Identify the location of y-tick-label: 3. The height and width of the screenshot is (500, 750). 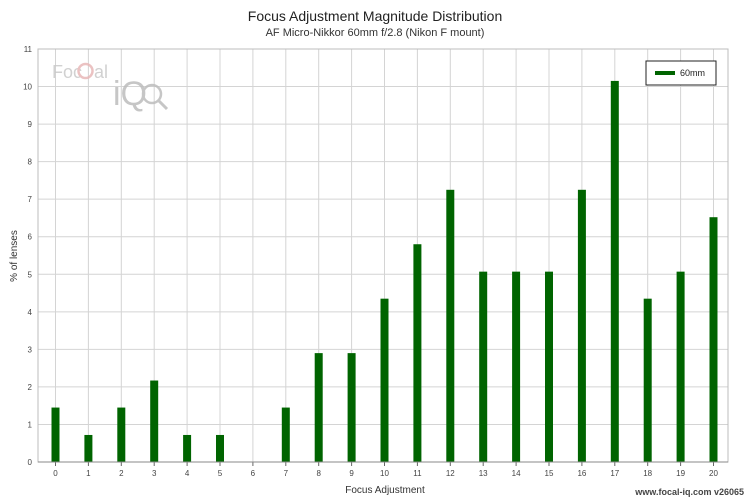
(30, 349).